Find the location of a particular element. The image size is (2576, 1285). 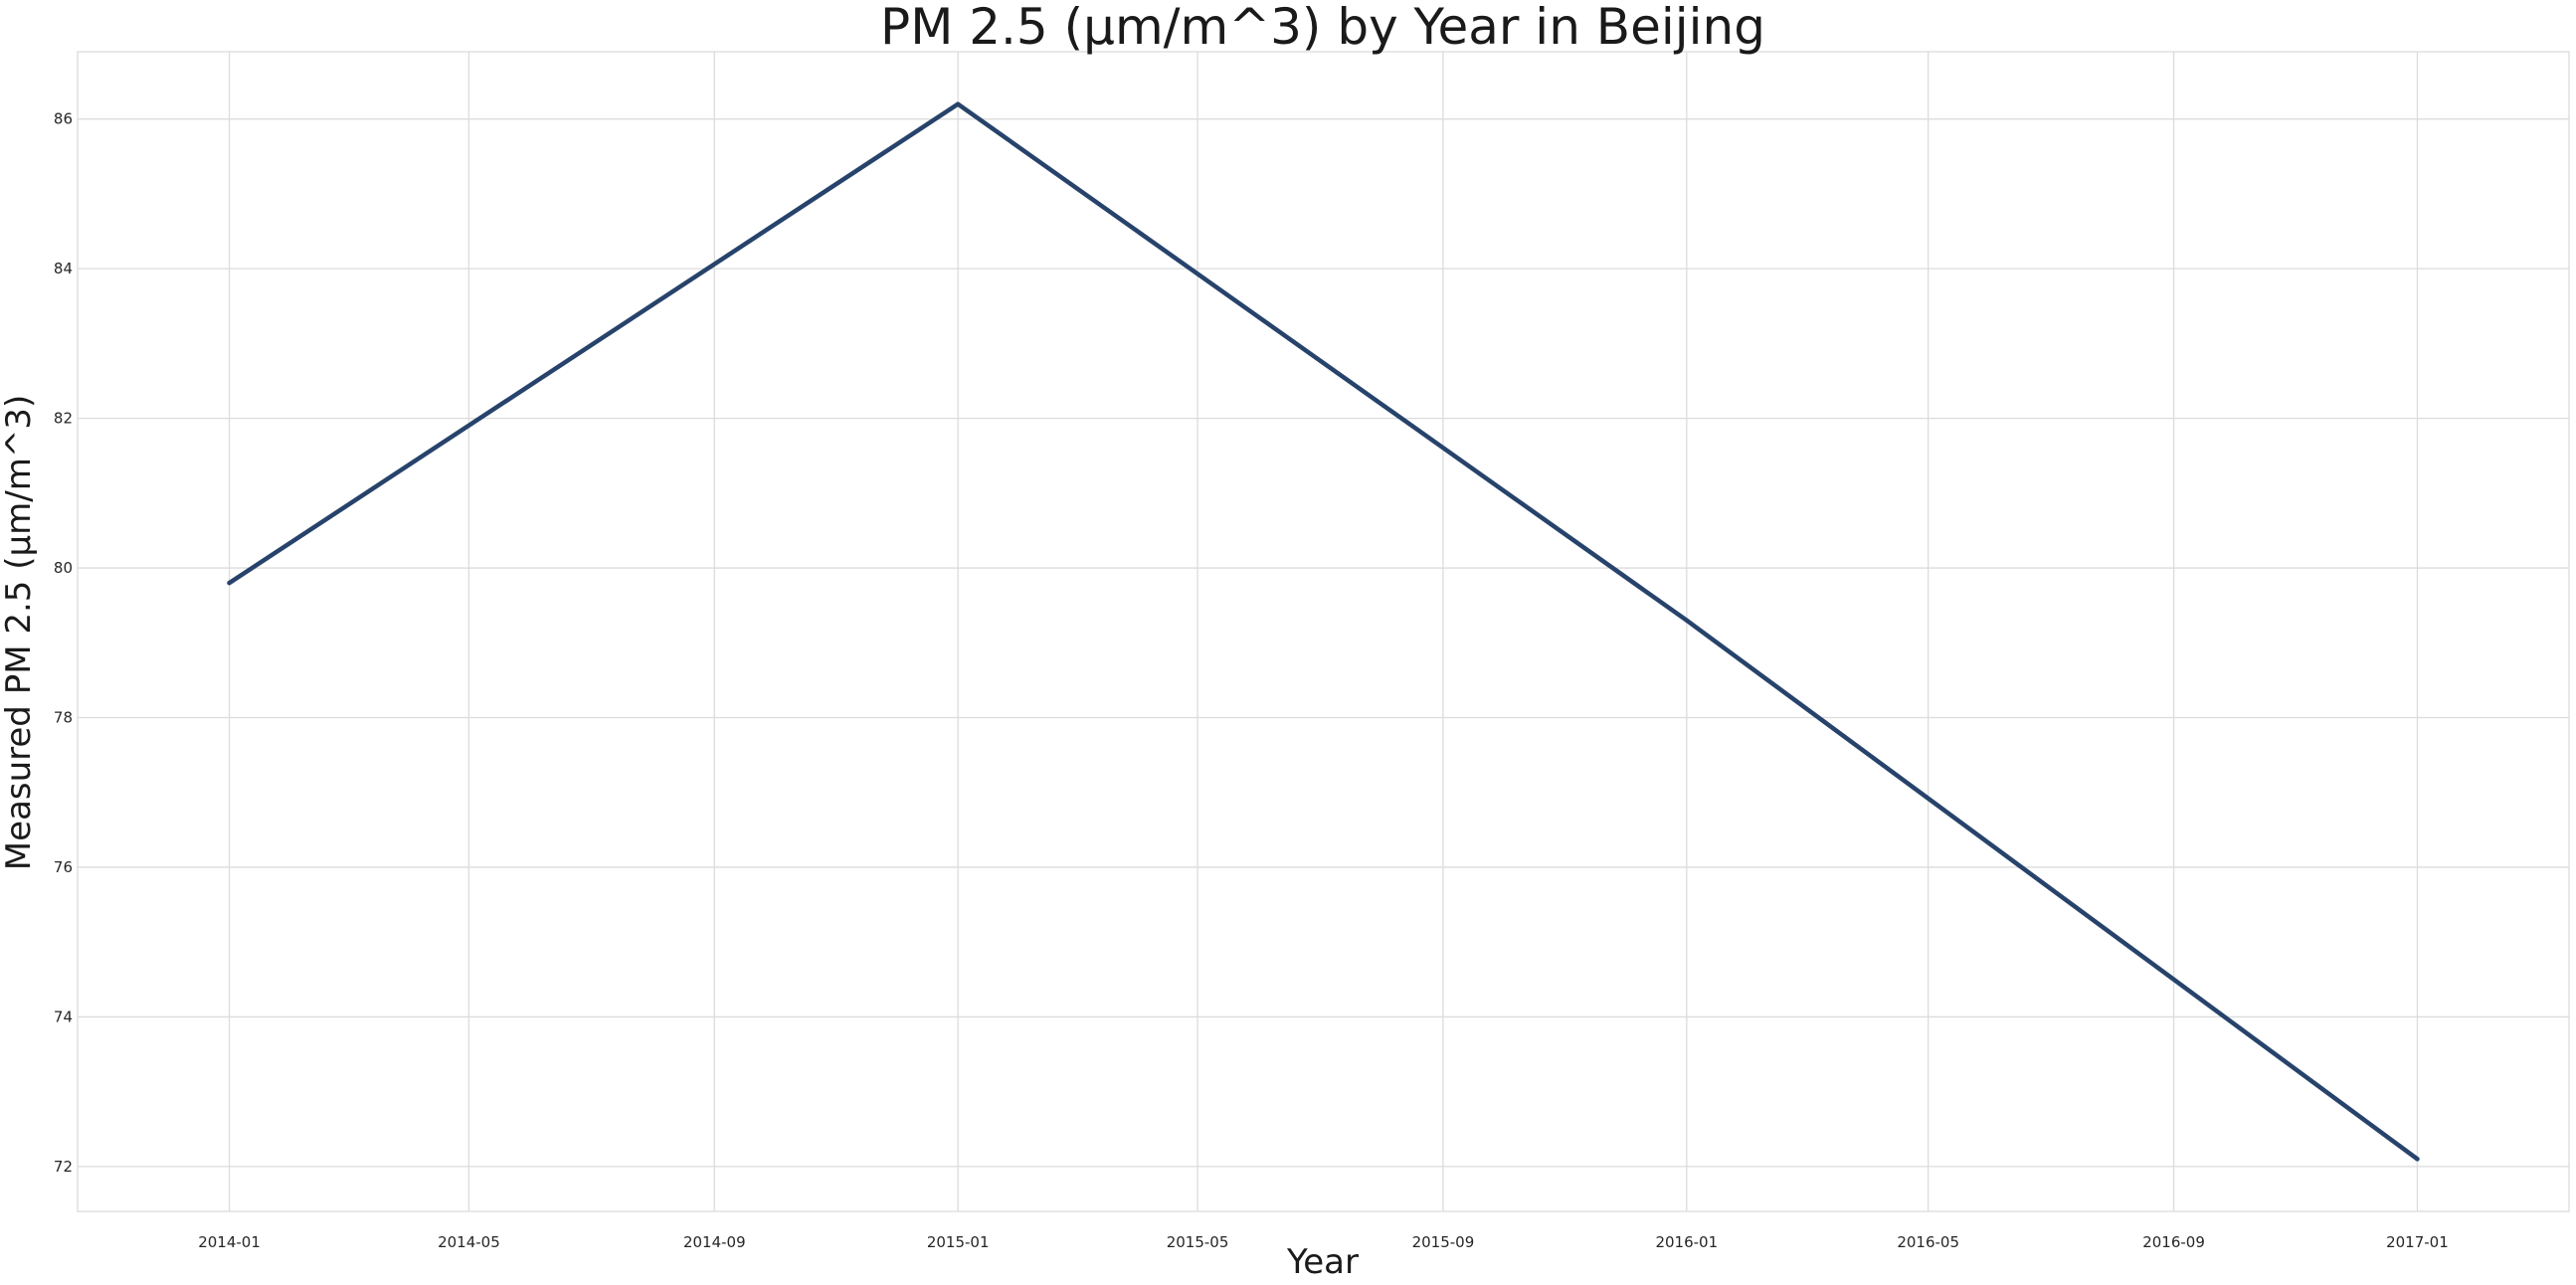

y-tick-label: 74 is located at coordinates (63, 1016).